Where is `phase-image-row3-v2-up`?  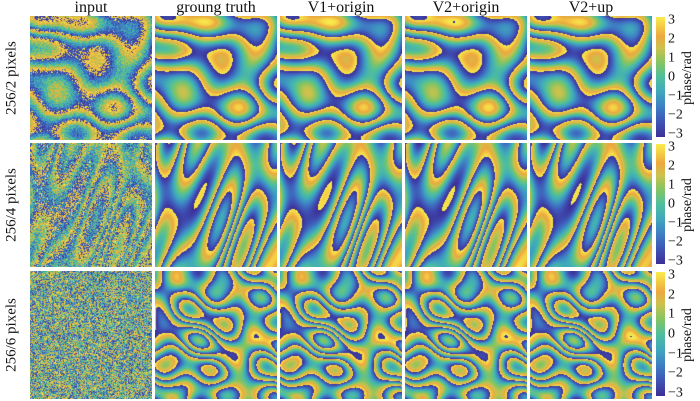 phase-image-row3-v2-up is located at coordinates (591, 335).